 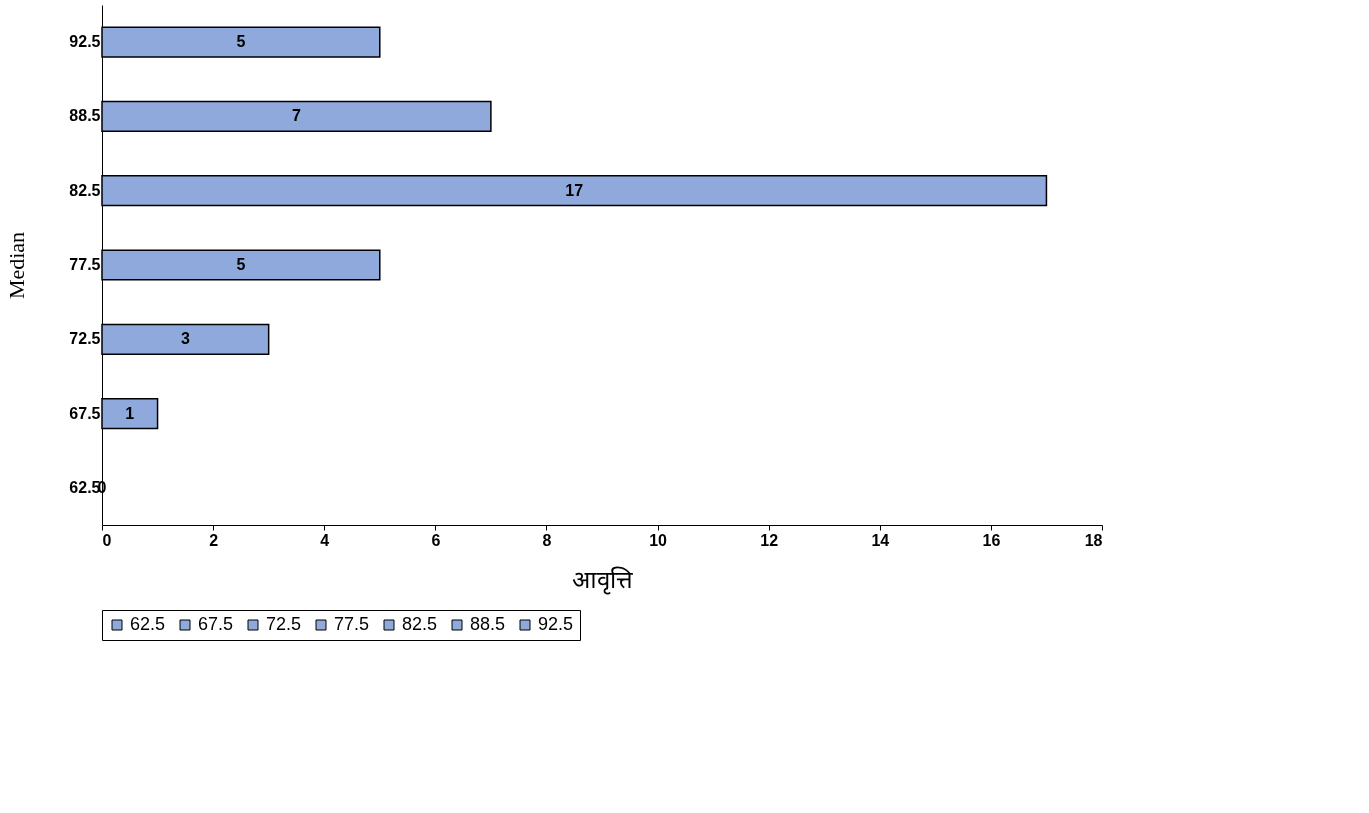 What do you see at coordinates (1093, 540) in the screenshot?
I see `x-tick-label: 18` at bounding box center [1093, 540].